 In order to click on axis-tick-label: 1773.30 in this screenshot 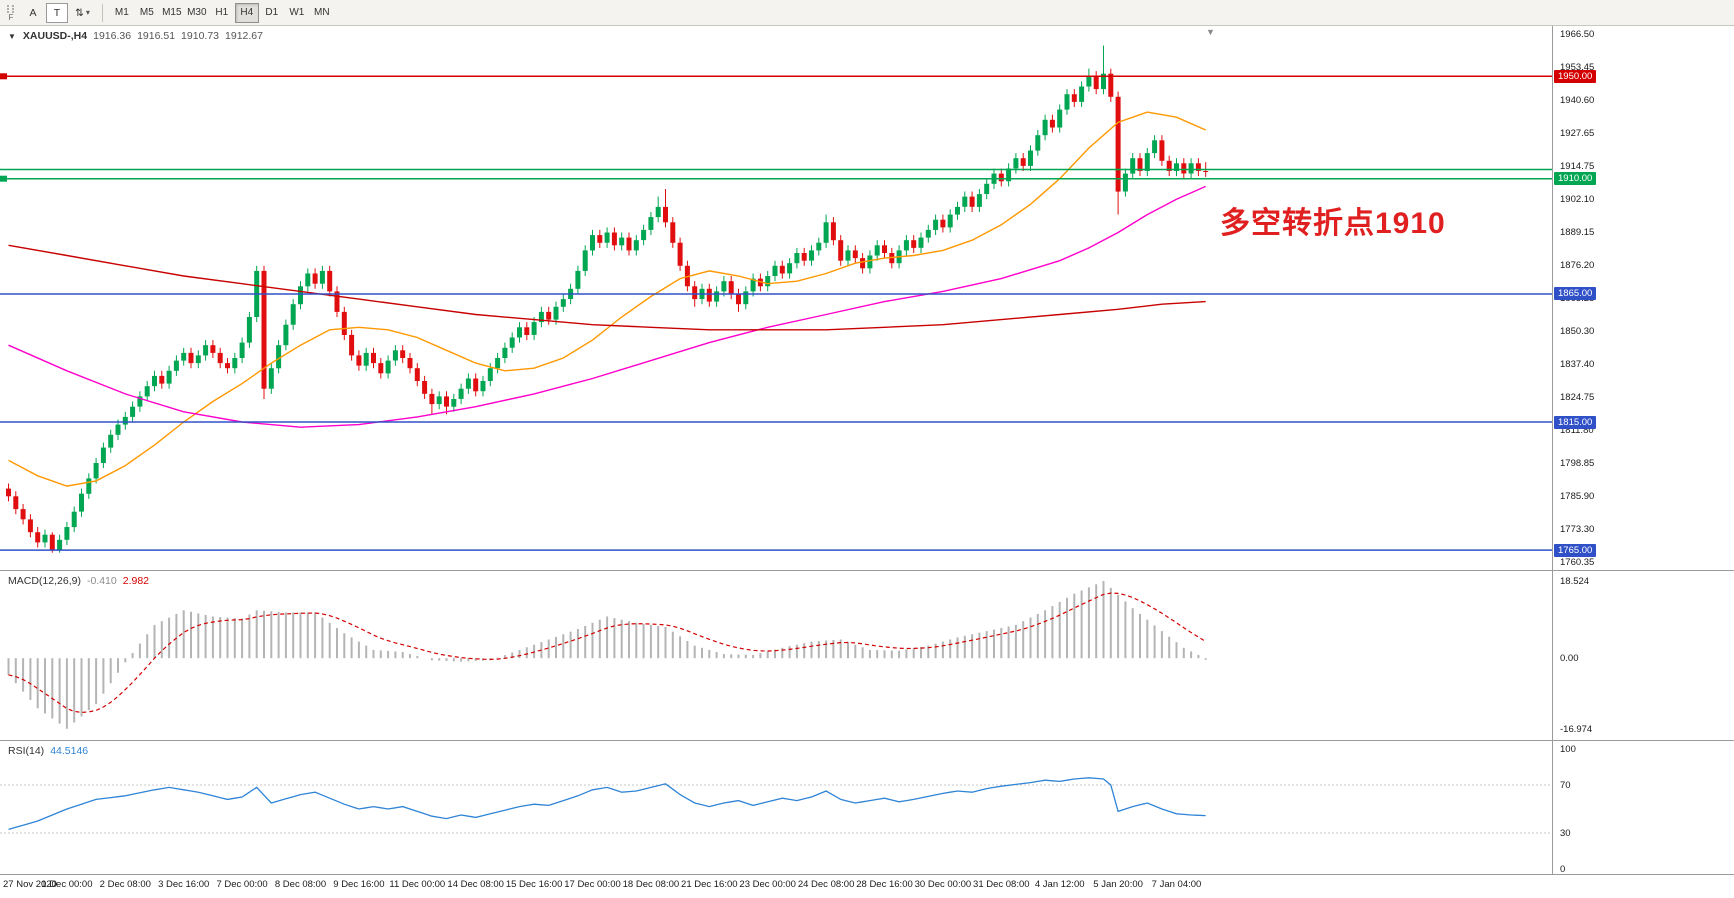, I will do `click(1577, 529)`.